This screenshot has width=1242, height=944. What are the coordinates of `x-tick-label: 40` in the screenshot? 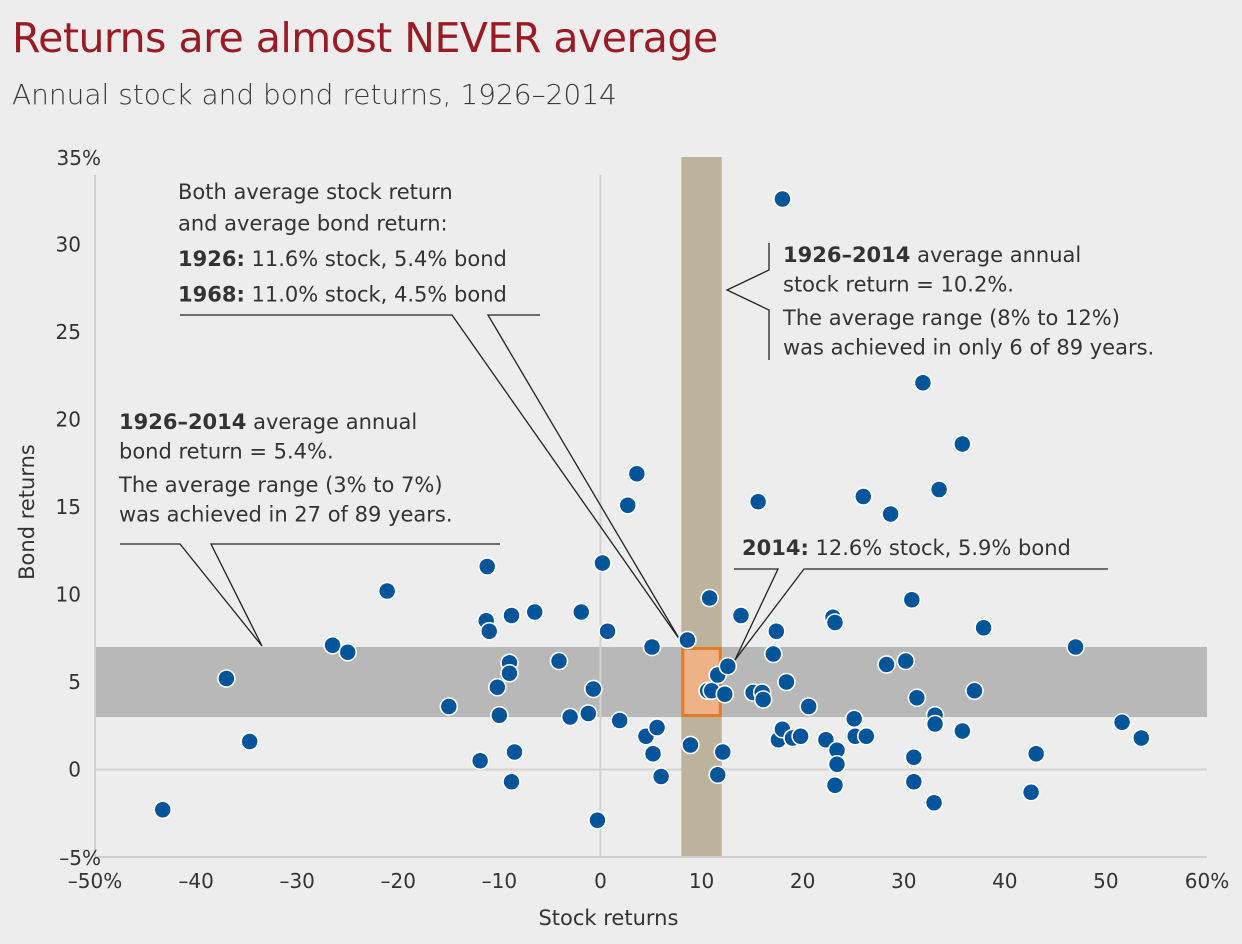 It's located at (1004, 881).